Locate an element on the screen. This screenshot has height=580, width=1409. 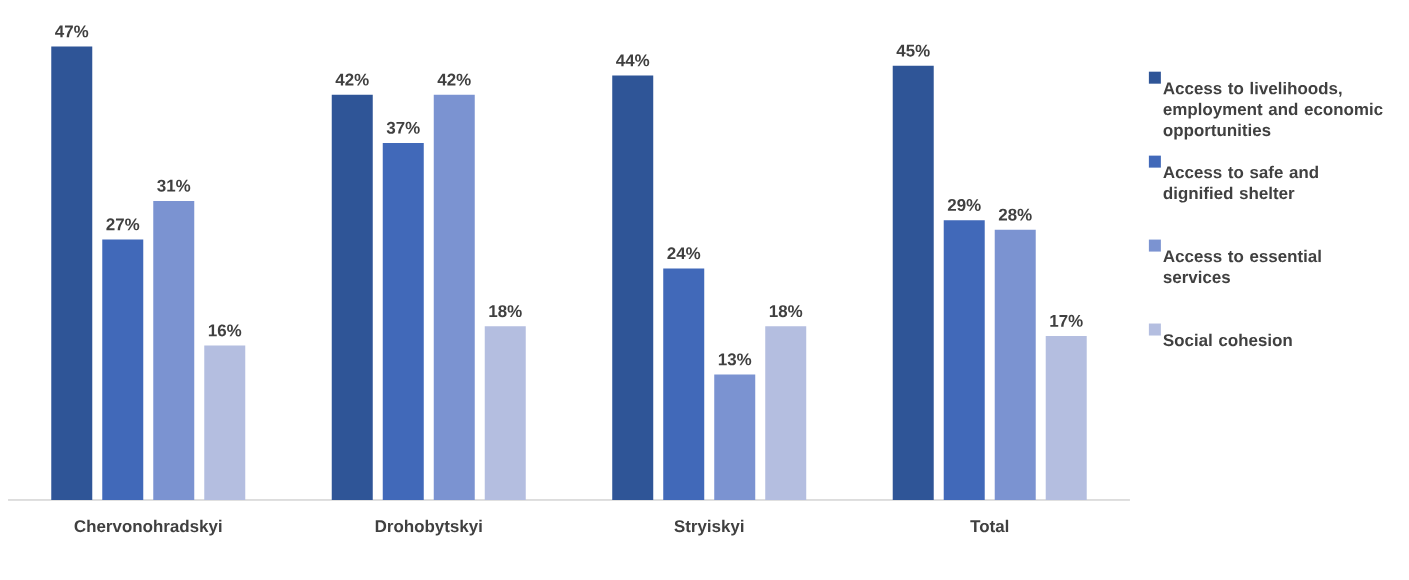
legend-label: Social cohesion is located at coordinates (1227, 340).